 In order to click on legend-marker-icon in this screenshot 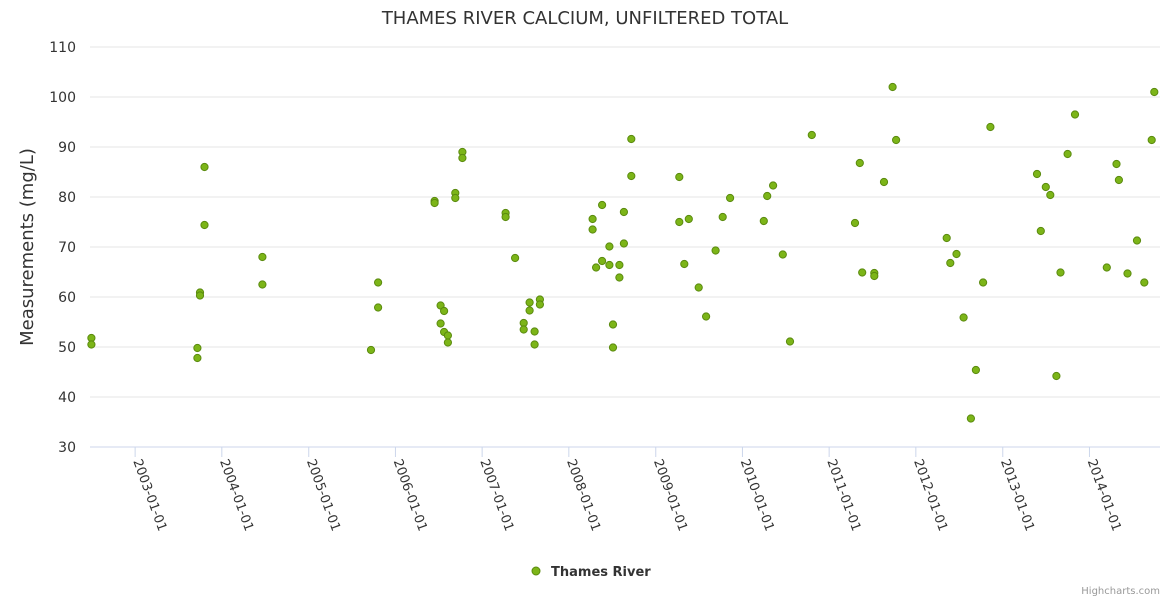, I will do `click(536, 571)`.